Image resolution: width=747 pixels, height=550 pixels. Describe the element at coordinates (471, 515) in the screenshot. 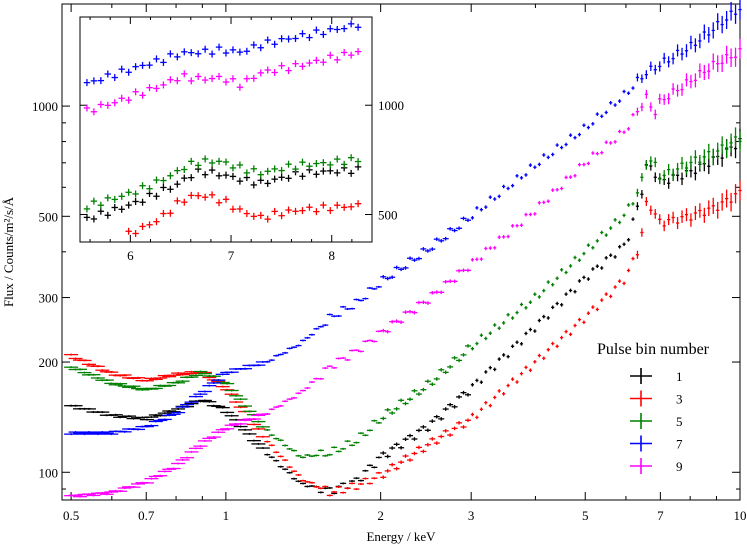

I see `x-tick-label: 3` at that location.